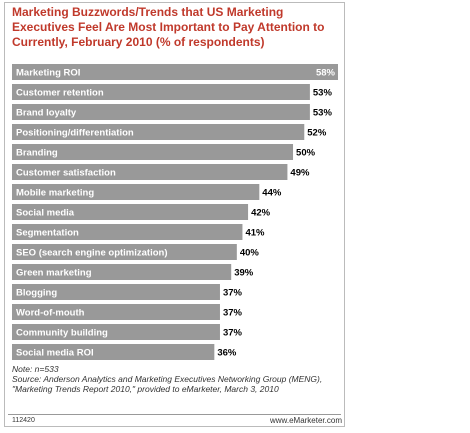  I want to click on footer-rule, so click(174, 414).